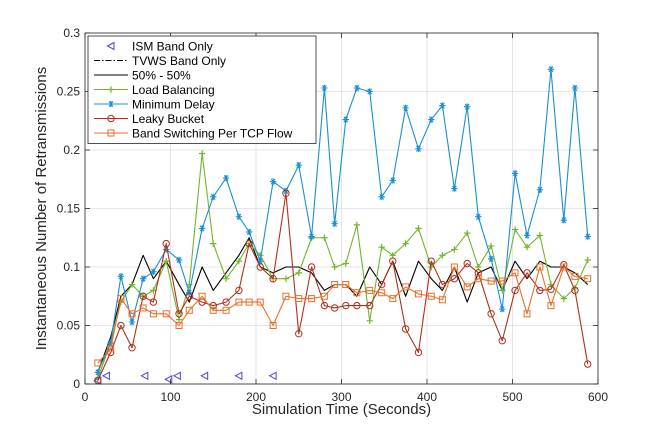 The image size is (664, 431). What do you see at coordinates (179, 61) in the screenshot?
I see `legend-label: TVWS Band Only` at bounding box center [179, 61].